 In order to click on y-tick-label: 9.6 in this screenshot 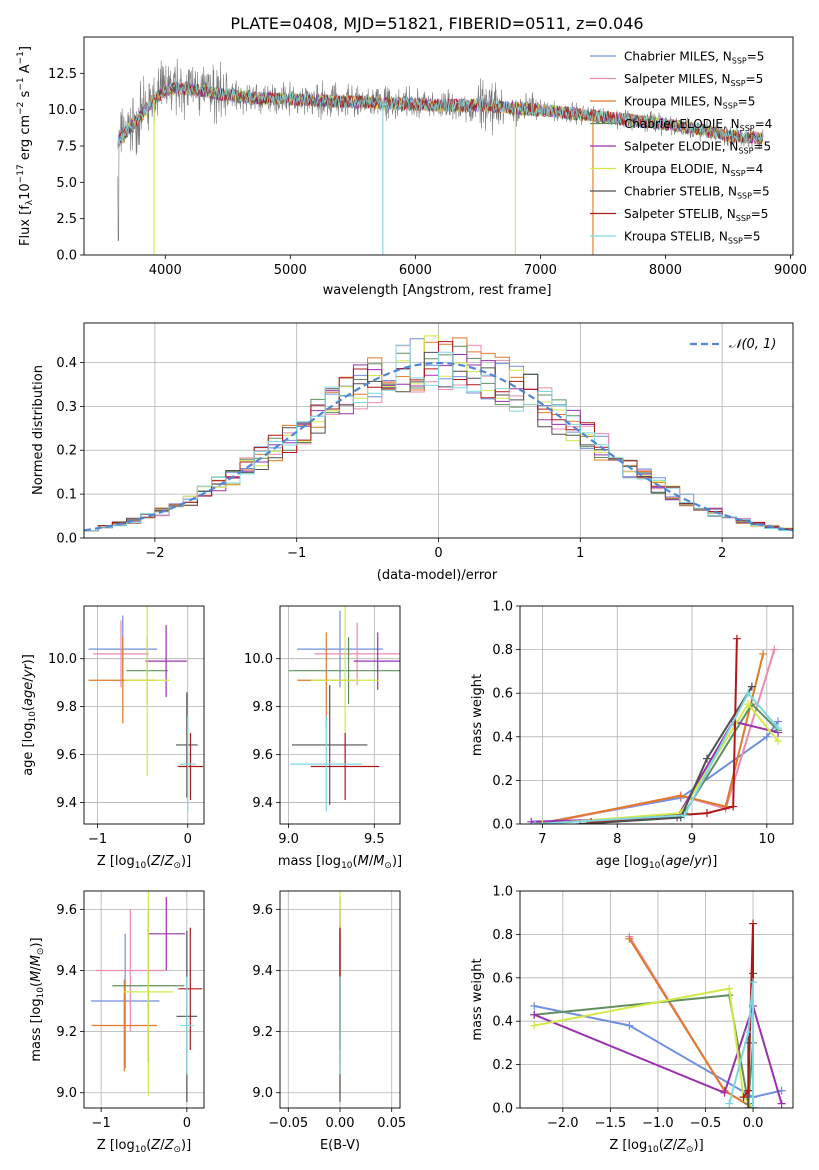, I will do `click(262, 910)`.